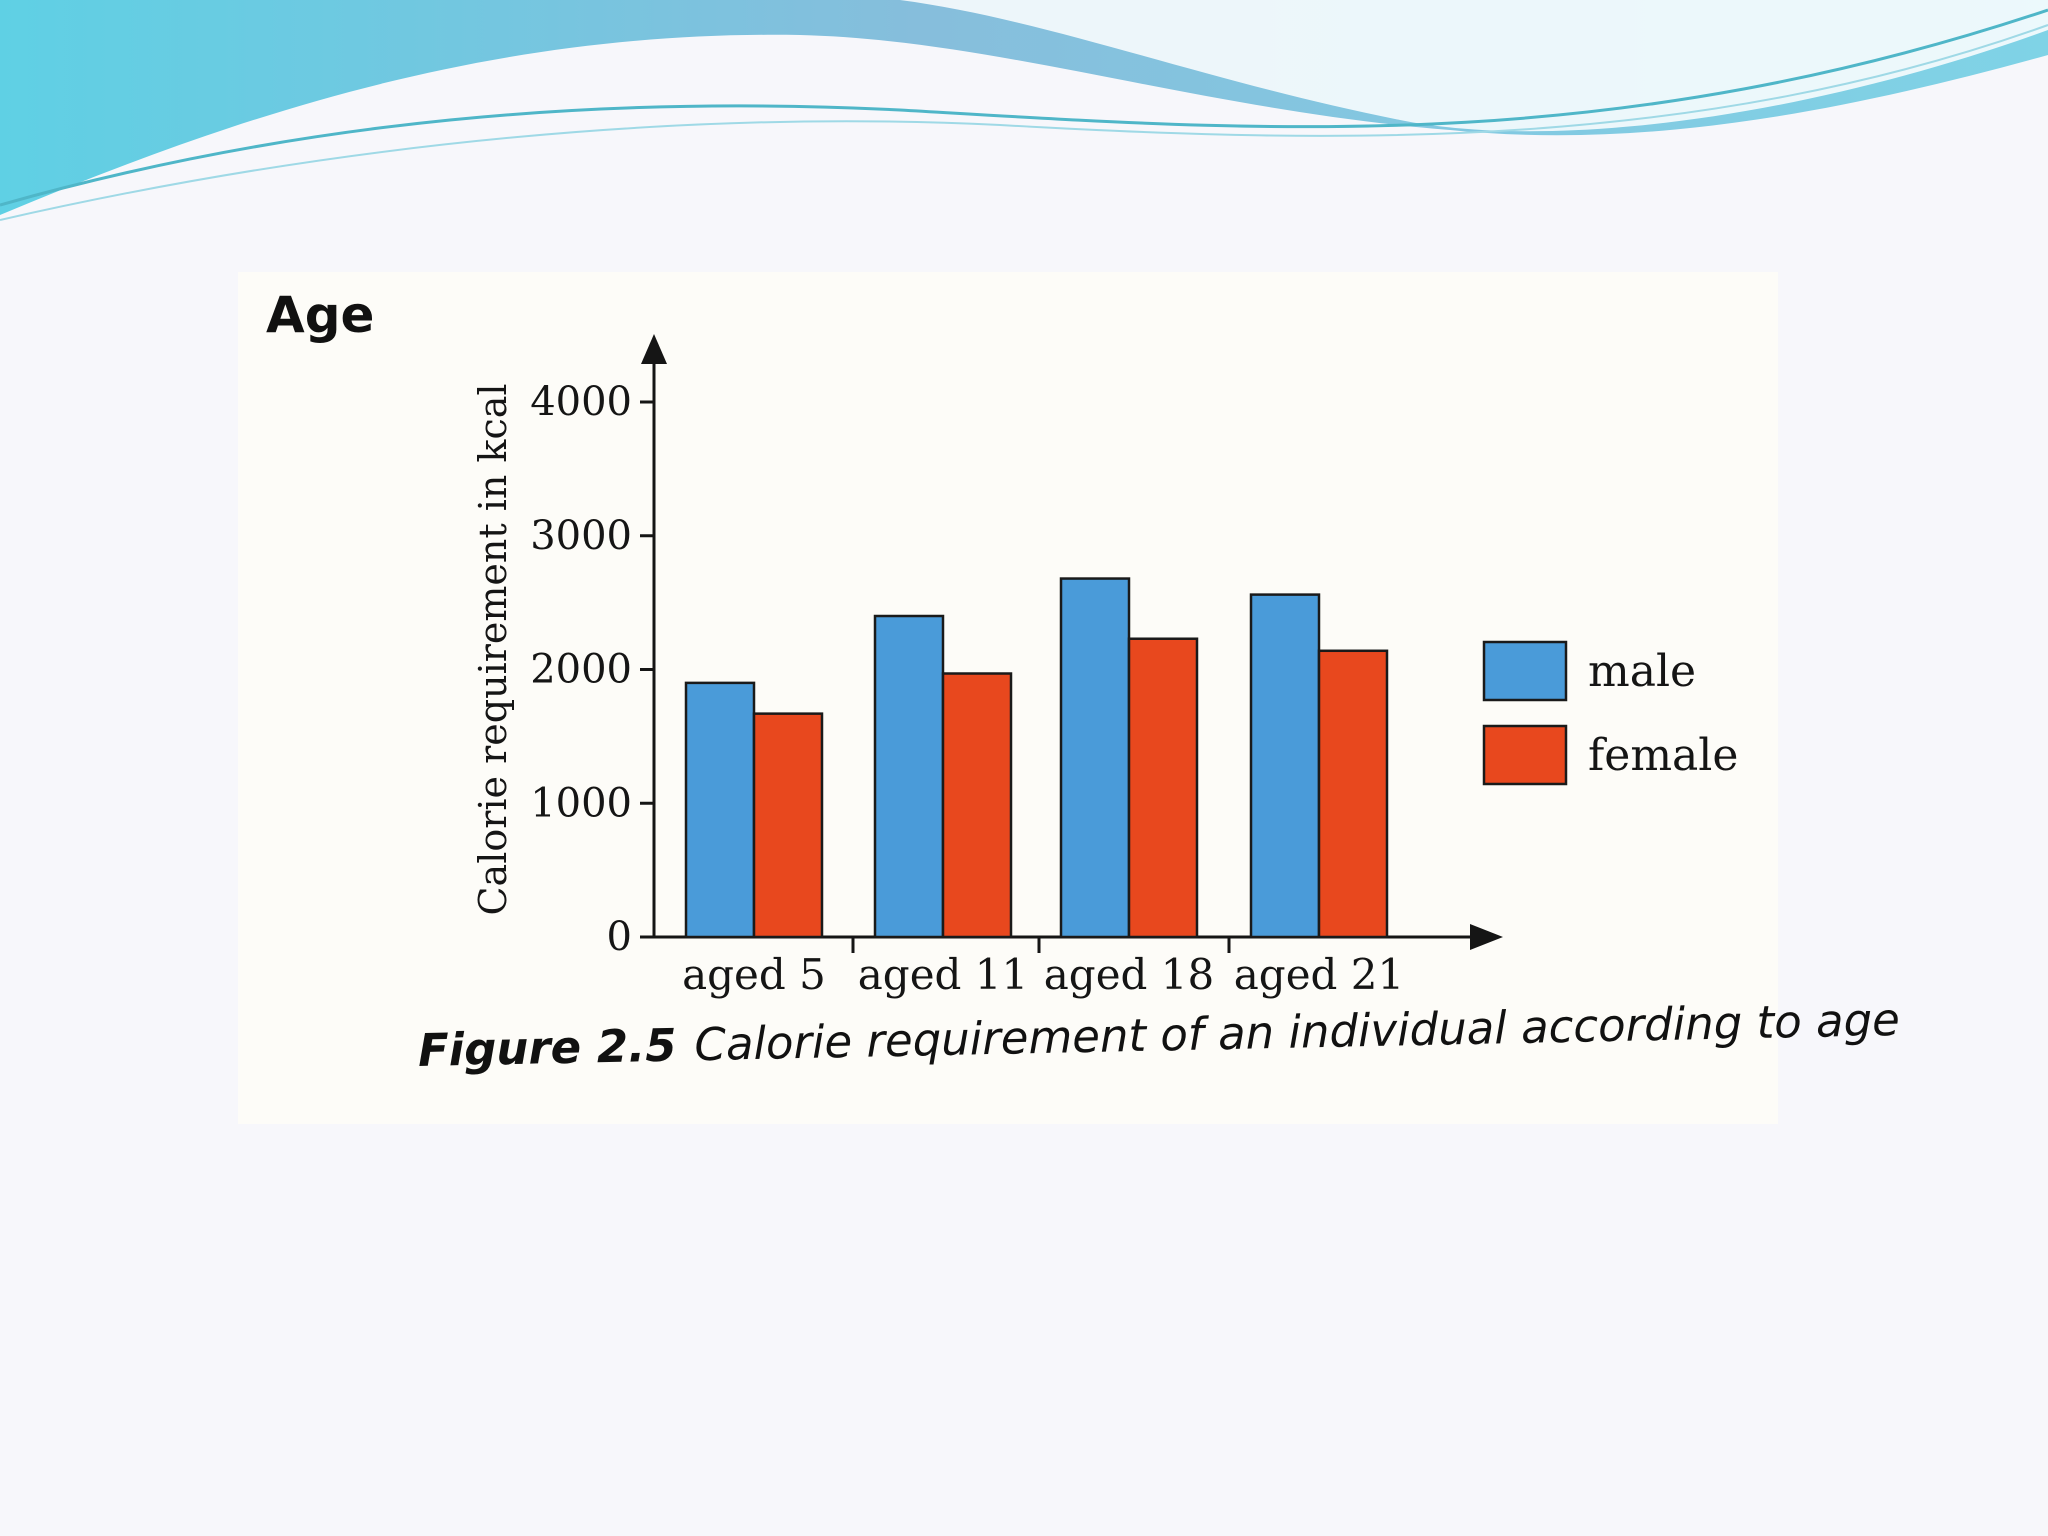 The width and height of the screenshot is (2048, 1536). Describe the element at coordinates (1319, 974) in the screenshot. I see `x-tick-label: aged 21` at that location.